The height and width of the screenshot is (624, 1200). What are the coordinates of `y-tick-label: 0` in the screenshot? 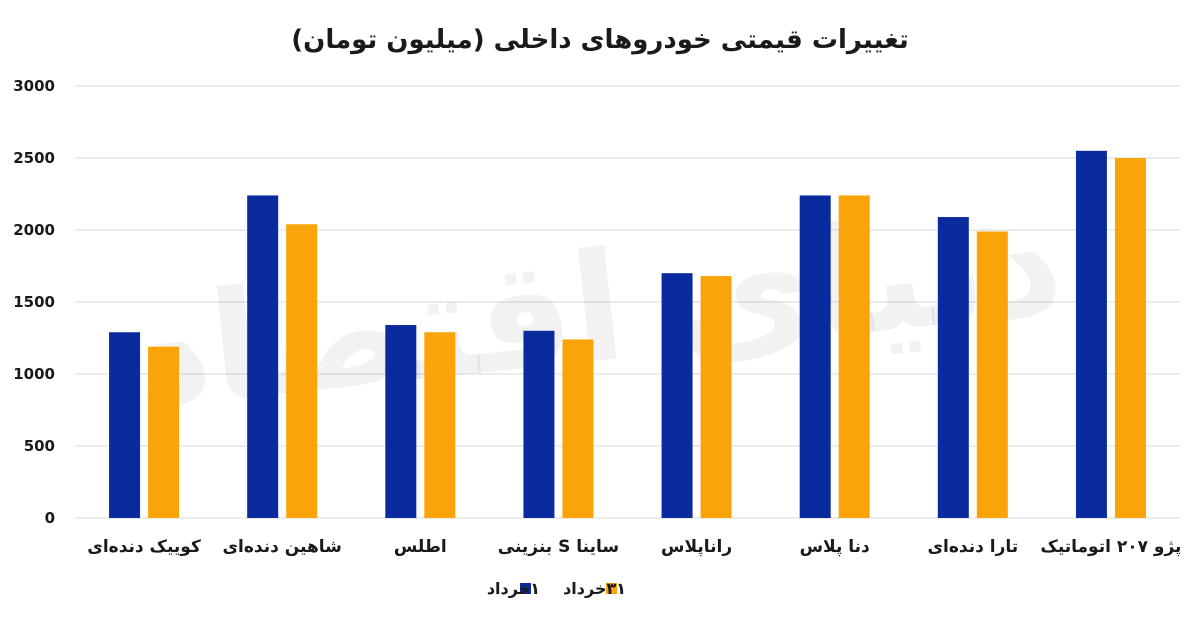 It's located at (50, 518).